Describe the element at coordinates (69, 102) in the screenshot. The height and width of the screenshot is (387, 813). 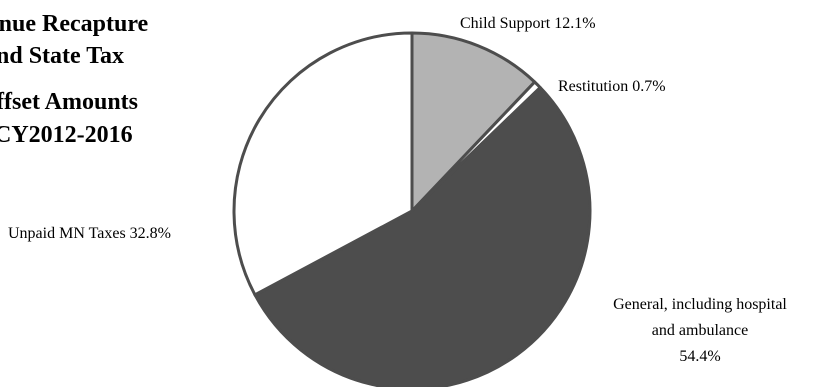
I see `chart-title-line-3: ffset Amounts` at that location.